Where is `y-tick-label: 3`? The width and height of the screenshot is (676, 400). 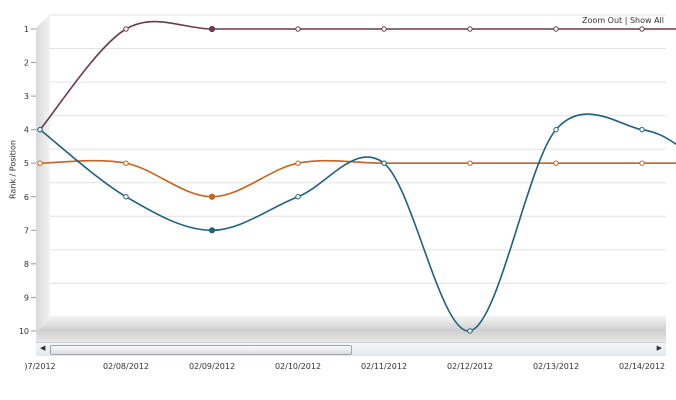 y-tick-label: 3 is located at coordinates (26, 96).